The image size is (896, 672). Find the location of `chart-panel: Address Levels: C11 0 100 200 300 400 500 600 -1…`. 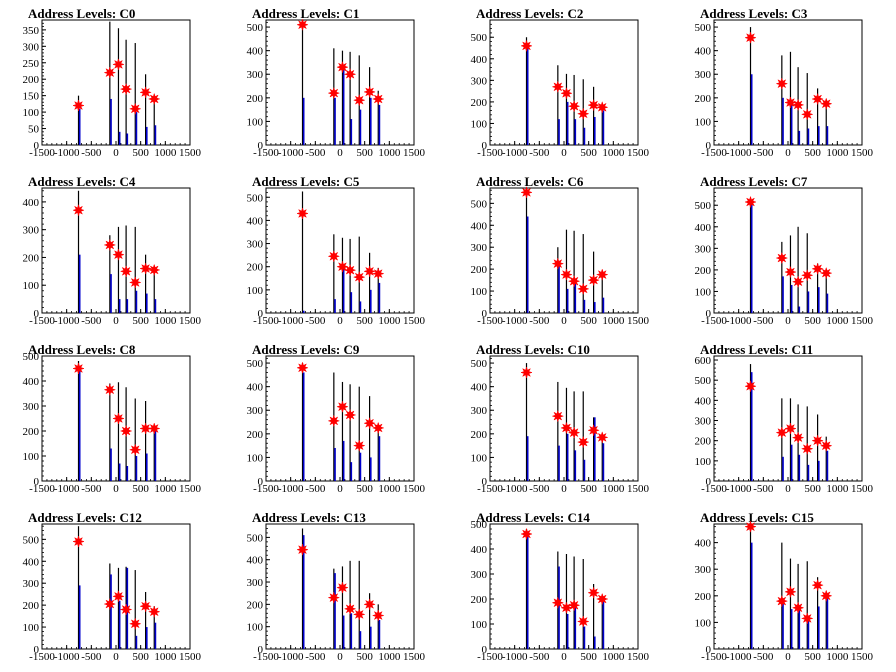

chart-panel: Address Levels: C11 0 100 200 300 400 500 600 -1… is located at coordinates (784, 420).